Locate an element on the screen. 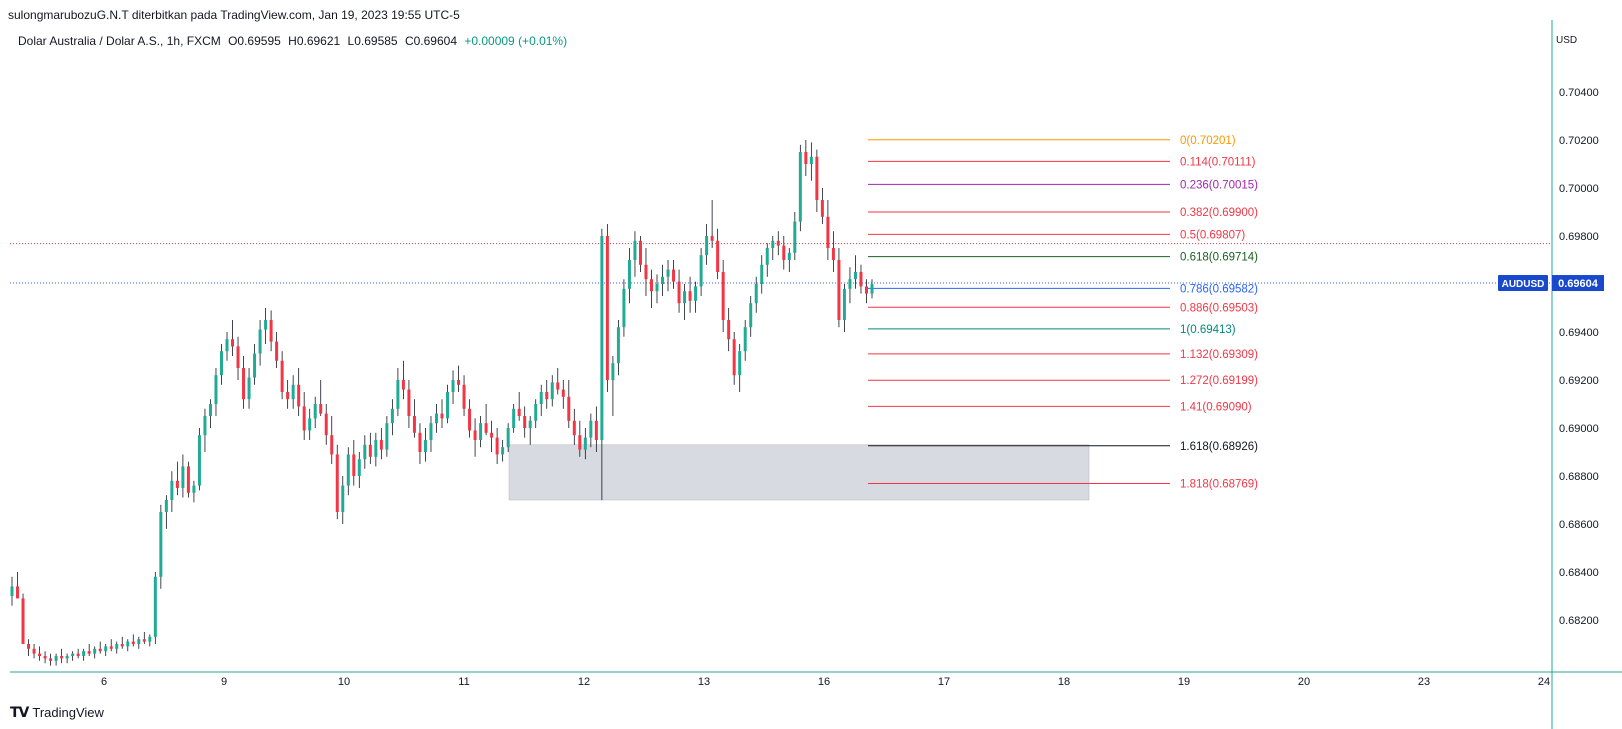 The height and width of the screenshot is (729, 1622). fib-level-label: 1.818(0.68769) is located at coordinates (1219, 484).